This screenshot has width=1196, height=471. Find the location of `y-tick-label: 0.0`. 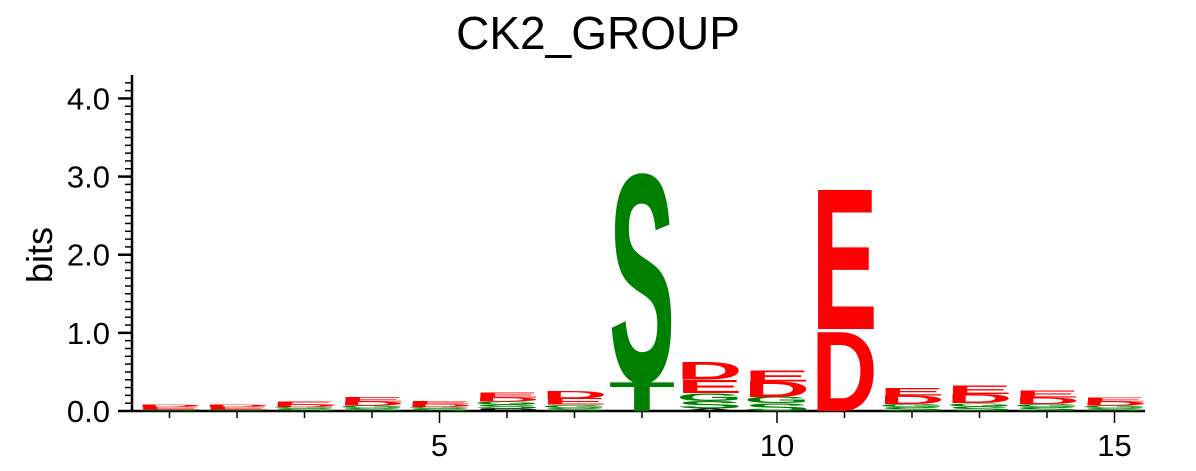

y-tick-label: 0.0 is located at coordinates (88, 411).